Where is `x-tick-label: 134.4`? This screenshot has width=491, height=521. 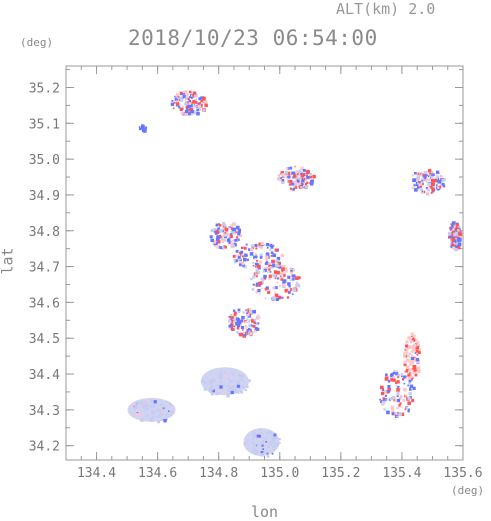 x-tick-label: 134.4 is located at coordinates (96, 473).